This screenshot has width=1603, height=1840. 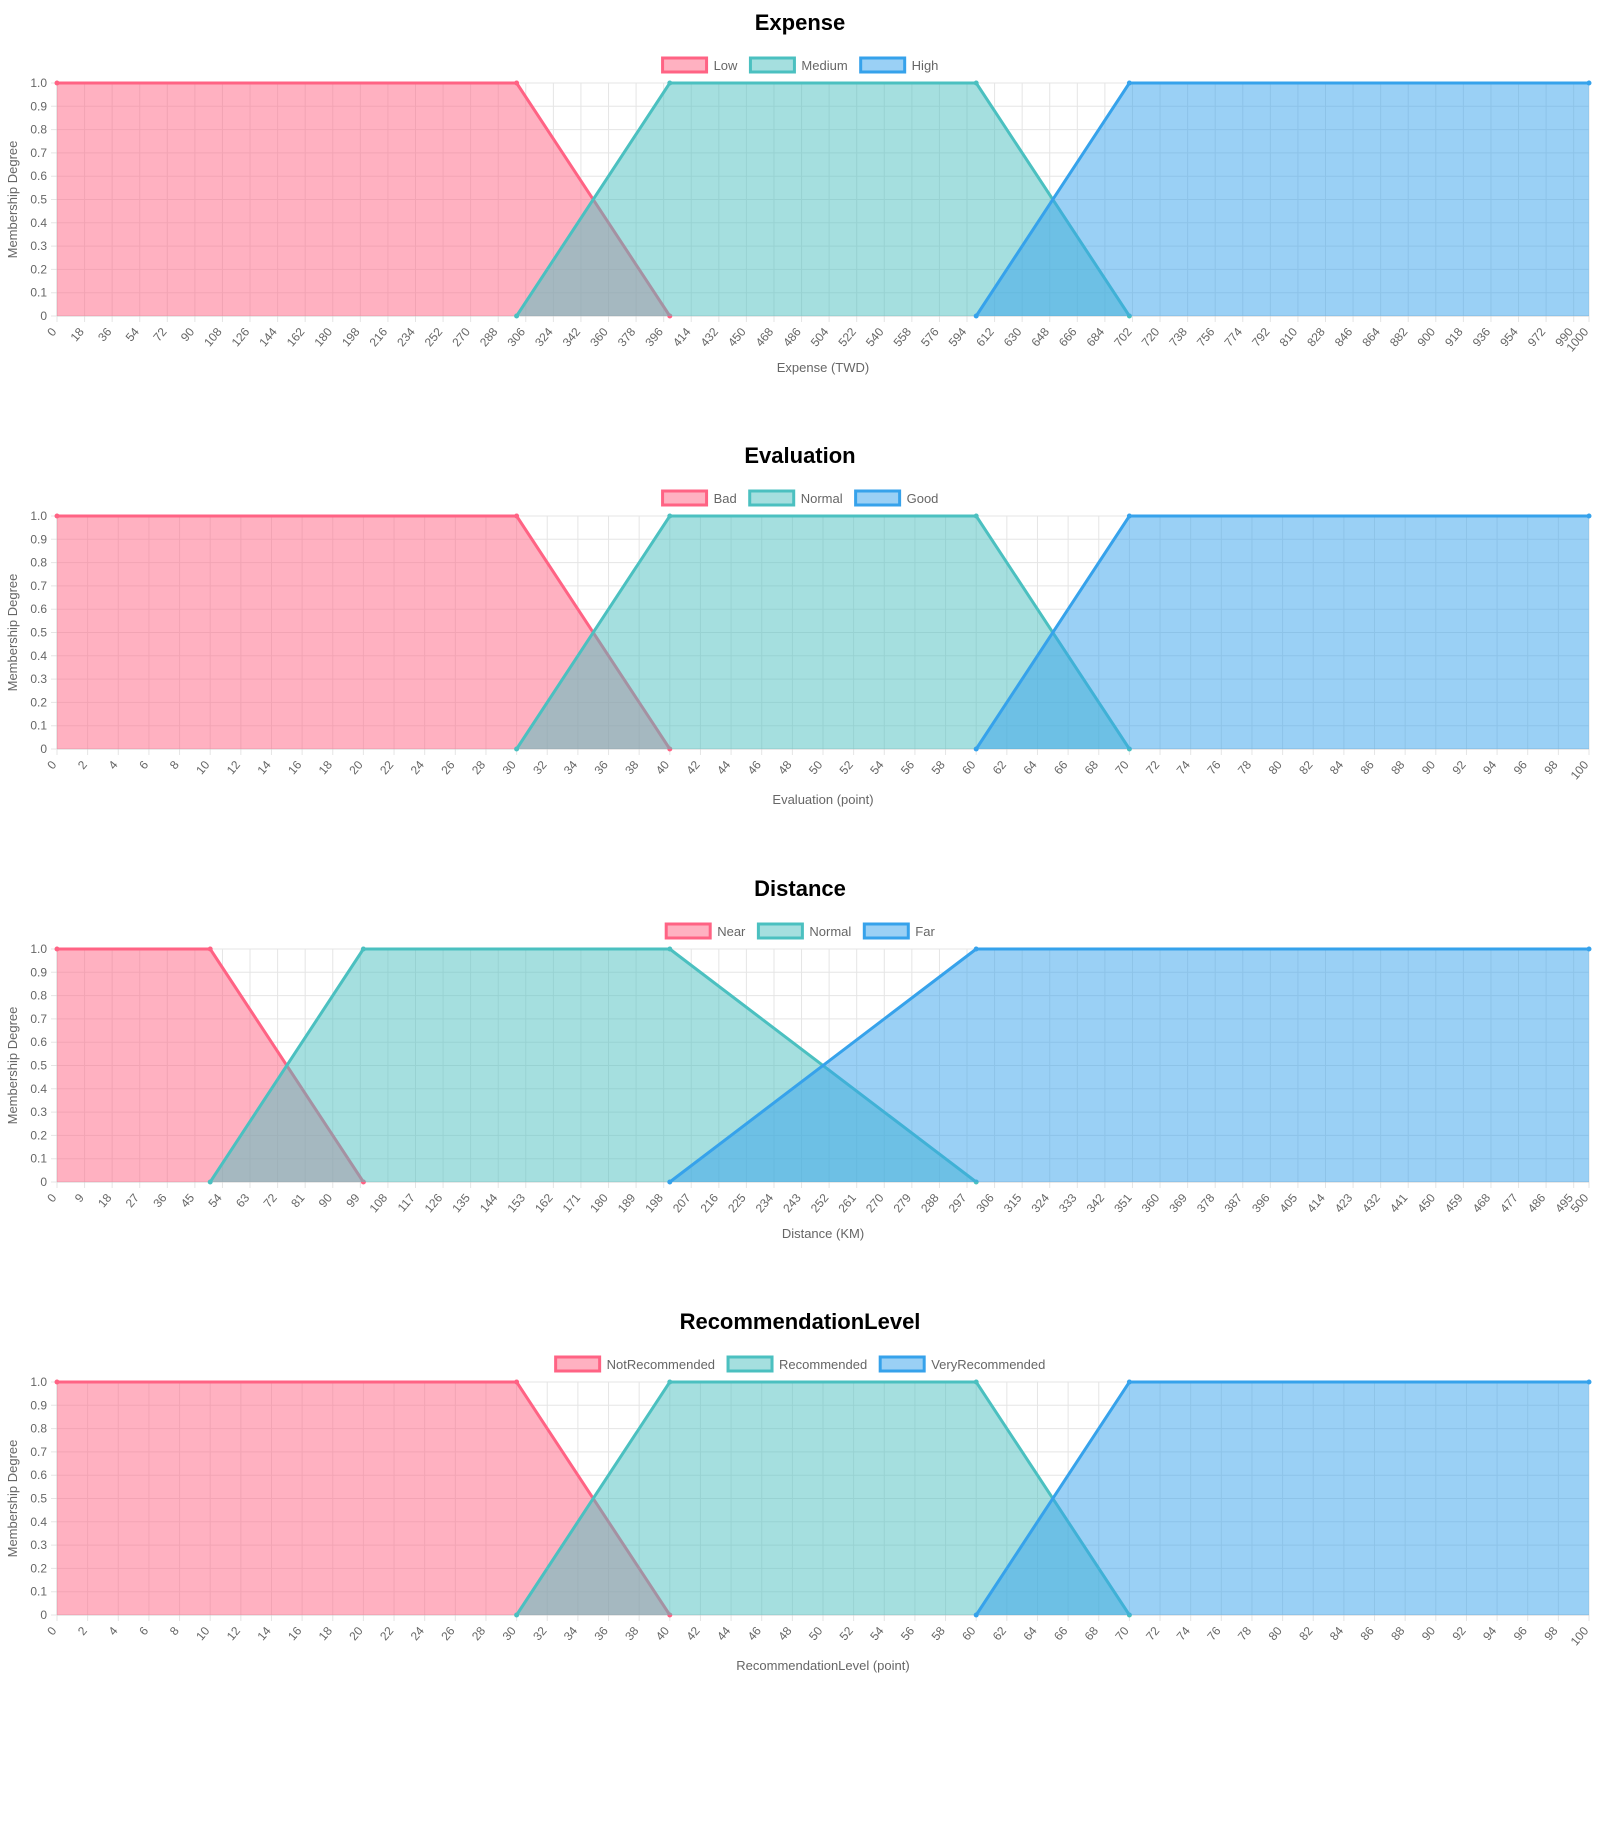 What do you see at coordinates (800, 22) in the screenshot?
I see `chart-title: Expense` at bounding box center [800, 22].